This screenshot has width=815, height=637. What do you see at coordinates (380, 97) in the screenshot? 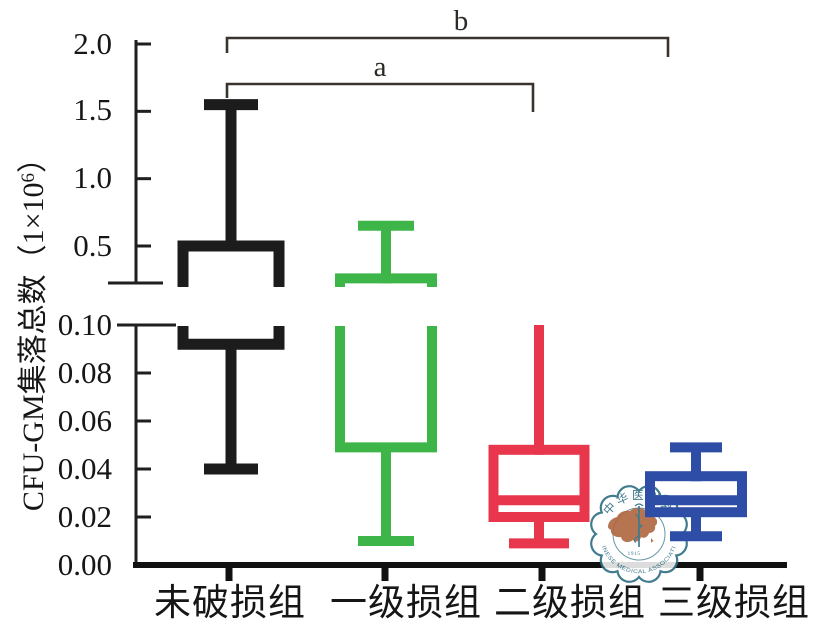
I see `bracket-a` at bounding box center [380, 97].